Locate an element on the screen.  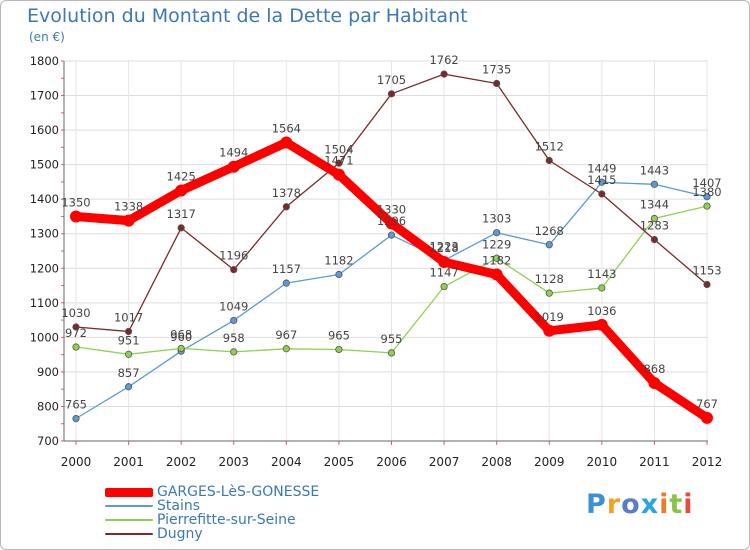
x-tick-label: 2010 is located at coordinates (602, 462).